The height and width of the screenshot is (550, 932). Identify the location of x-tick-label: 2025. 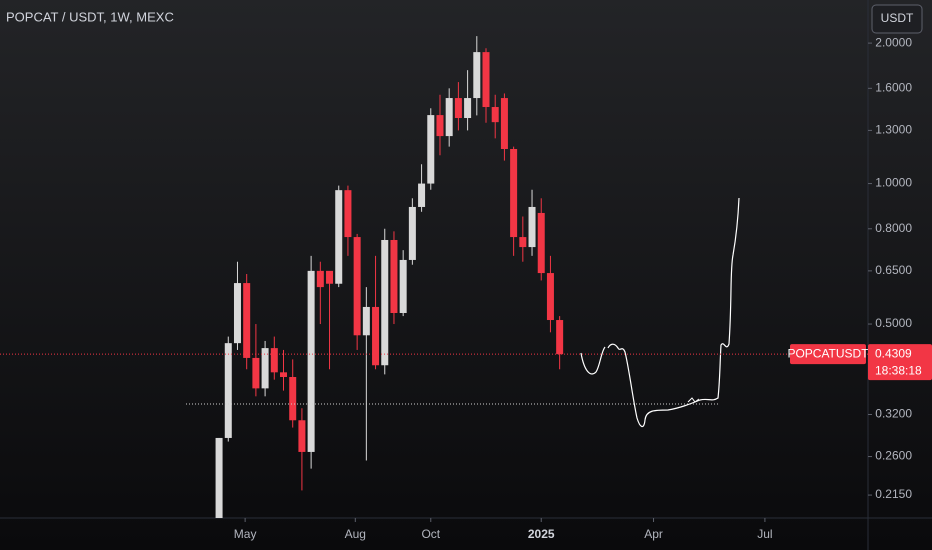
(541, 534).